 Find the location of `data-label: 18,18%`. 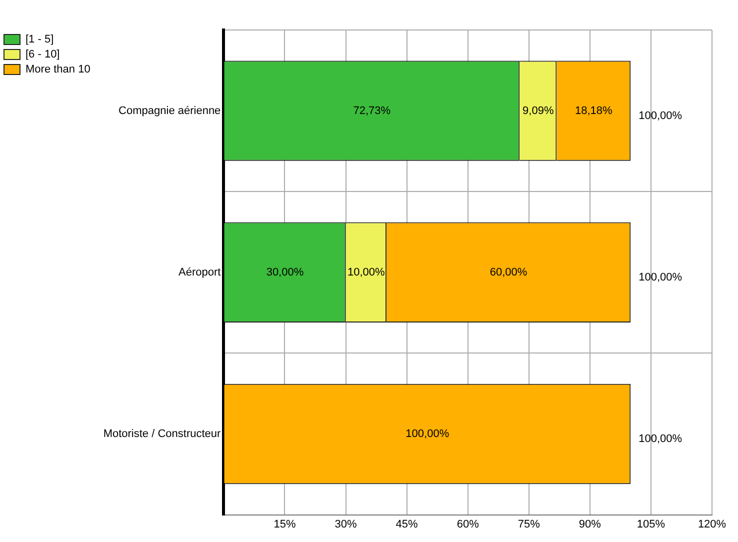

data-label: 18,18% is located at coordinates (593, 110).